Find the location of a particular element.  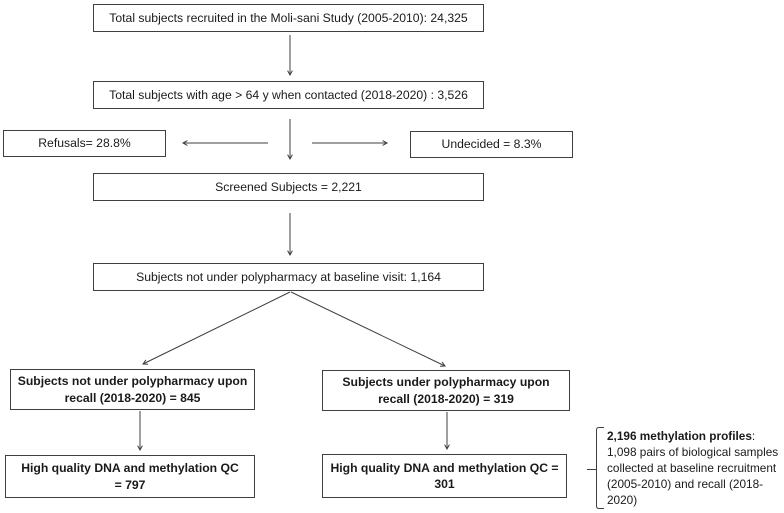

arrow-baseline-to-recall-poly is located at coordinates (368, 329).